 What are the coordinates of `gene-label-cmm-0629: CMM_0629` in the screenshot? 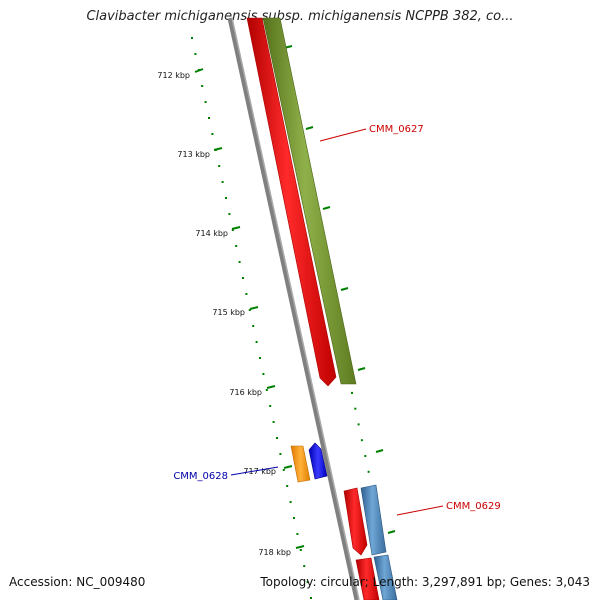 It's located at (473, 506).